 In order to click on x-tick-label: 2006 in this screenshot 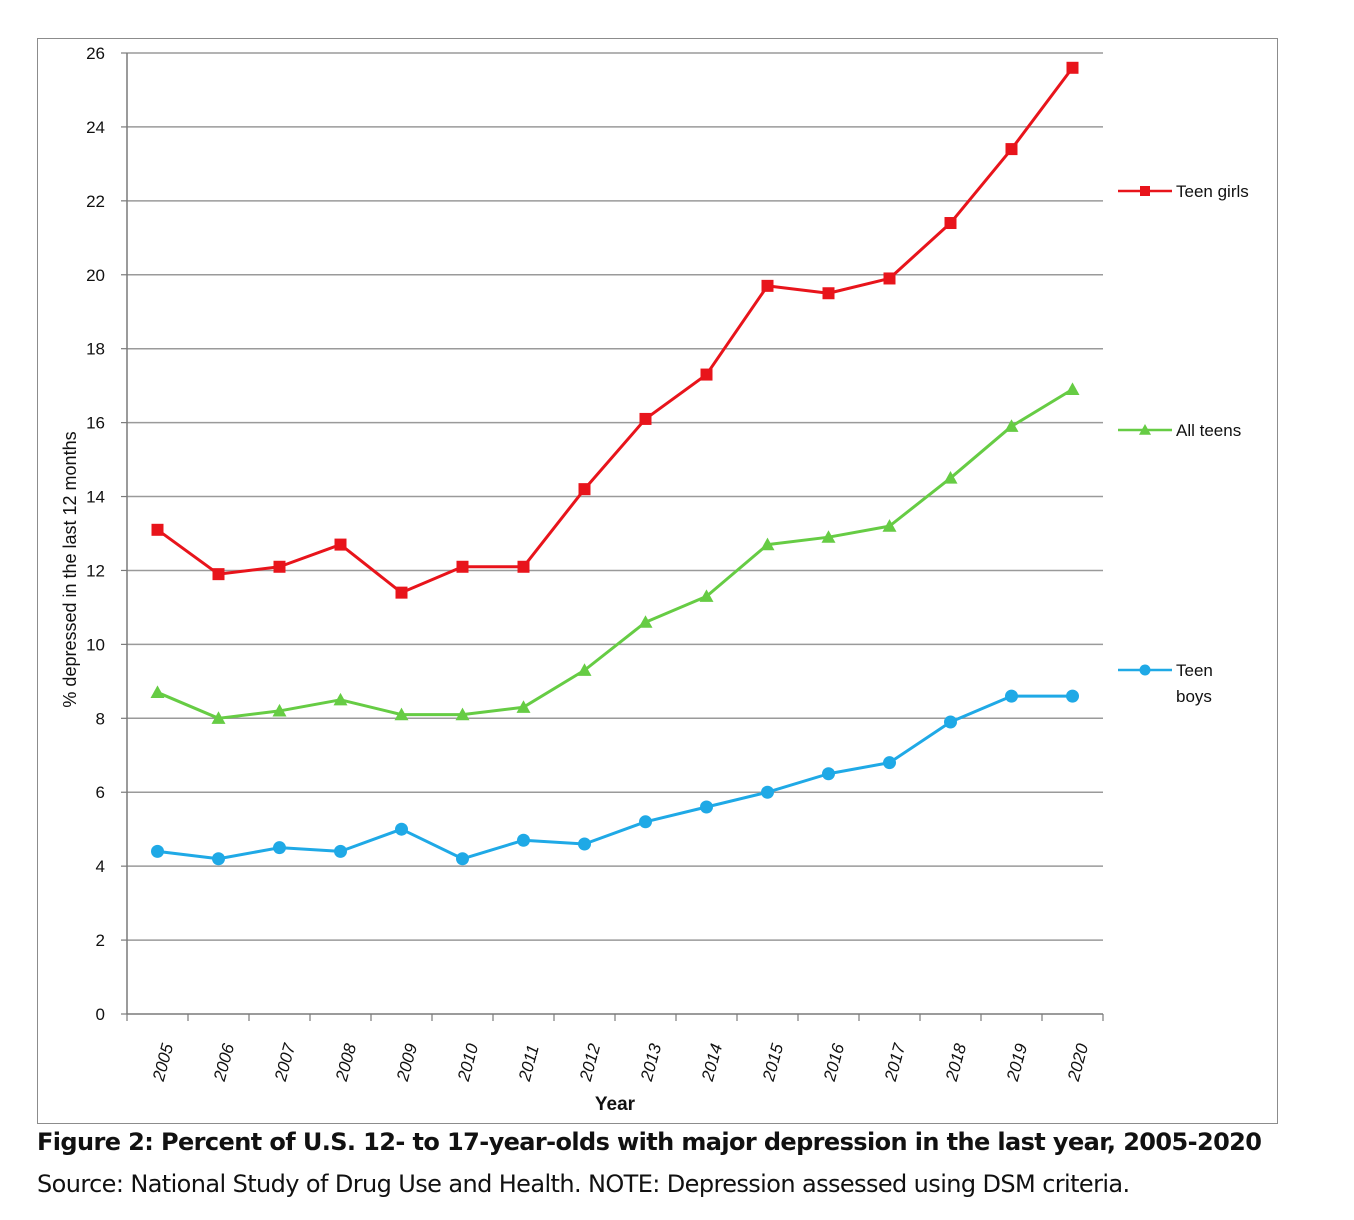, I will do `click(224, 1062)`.